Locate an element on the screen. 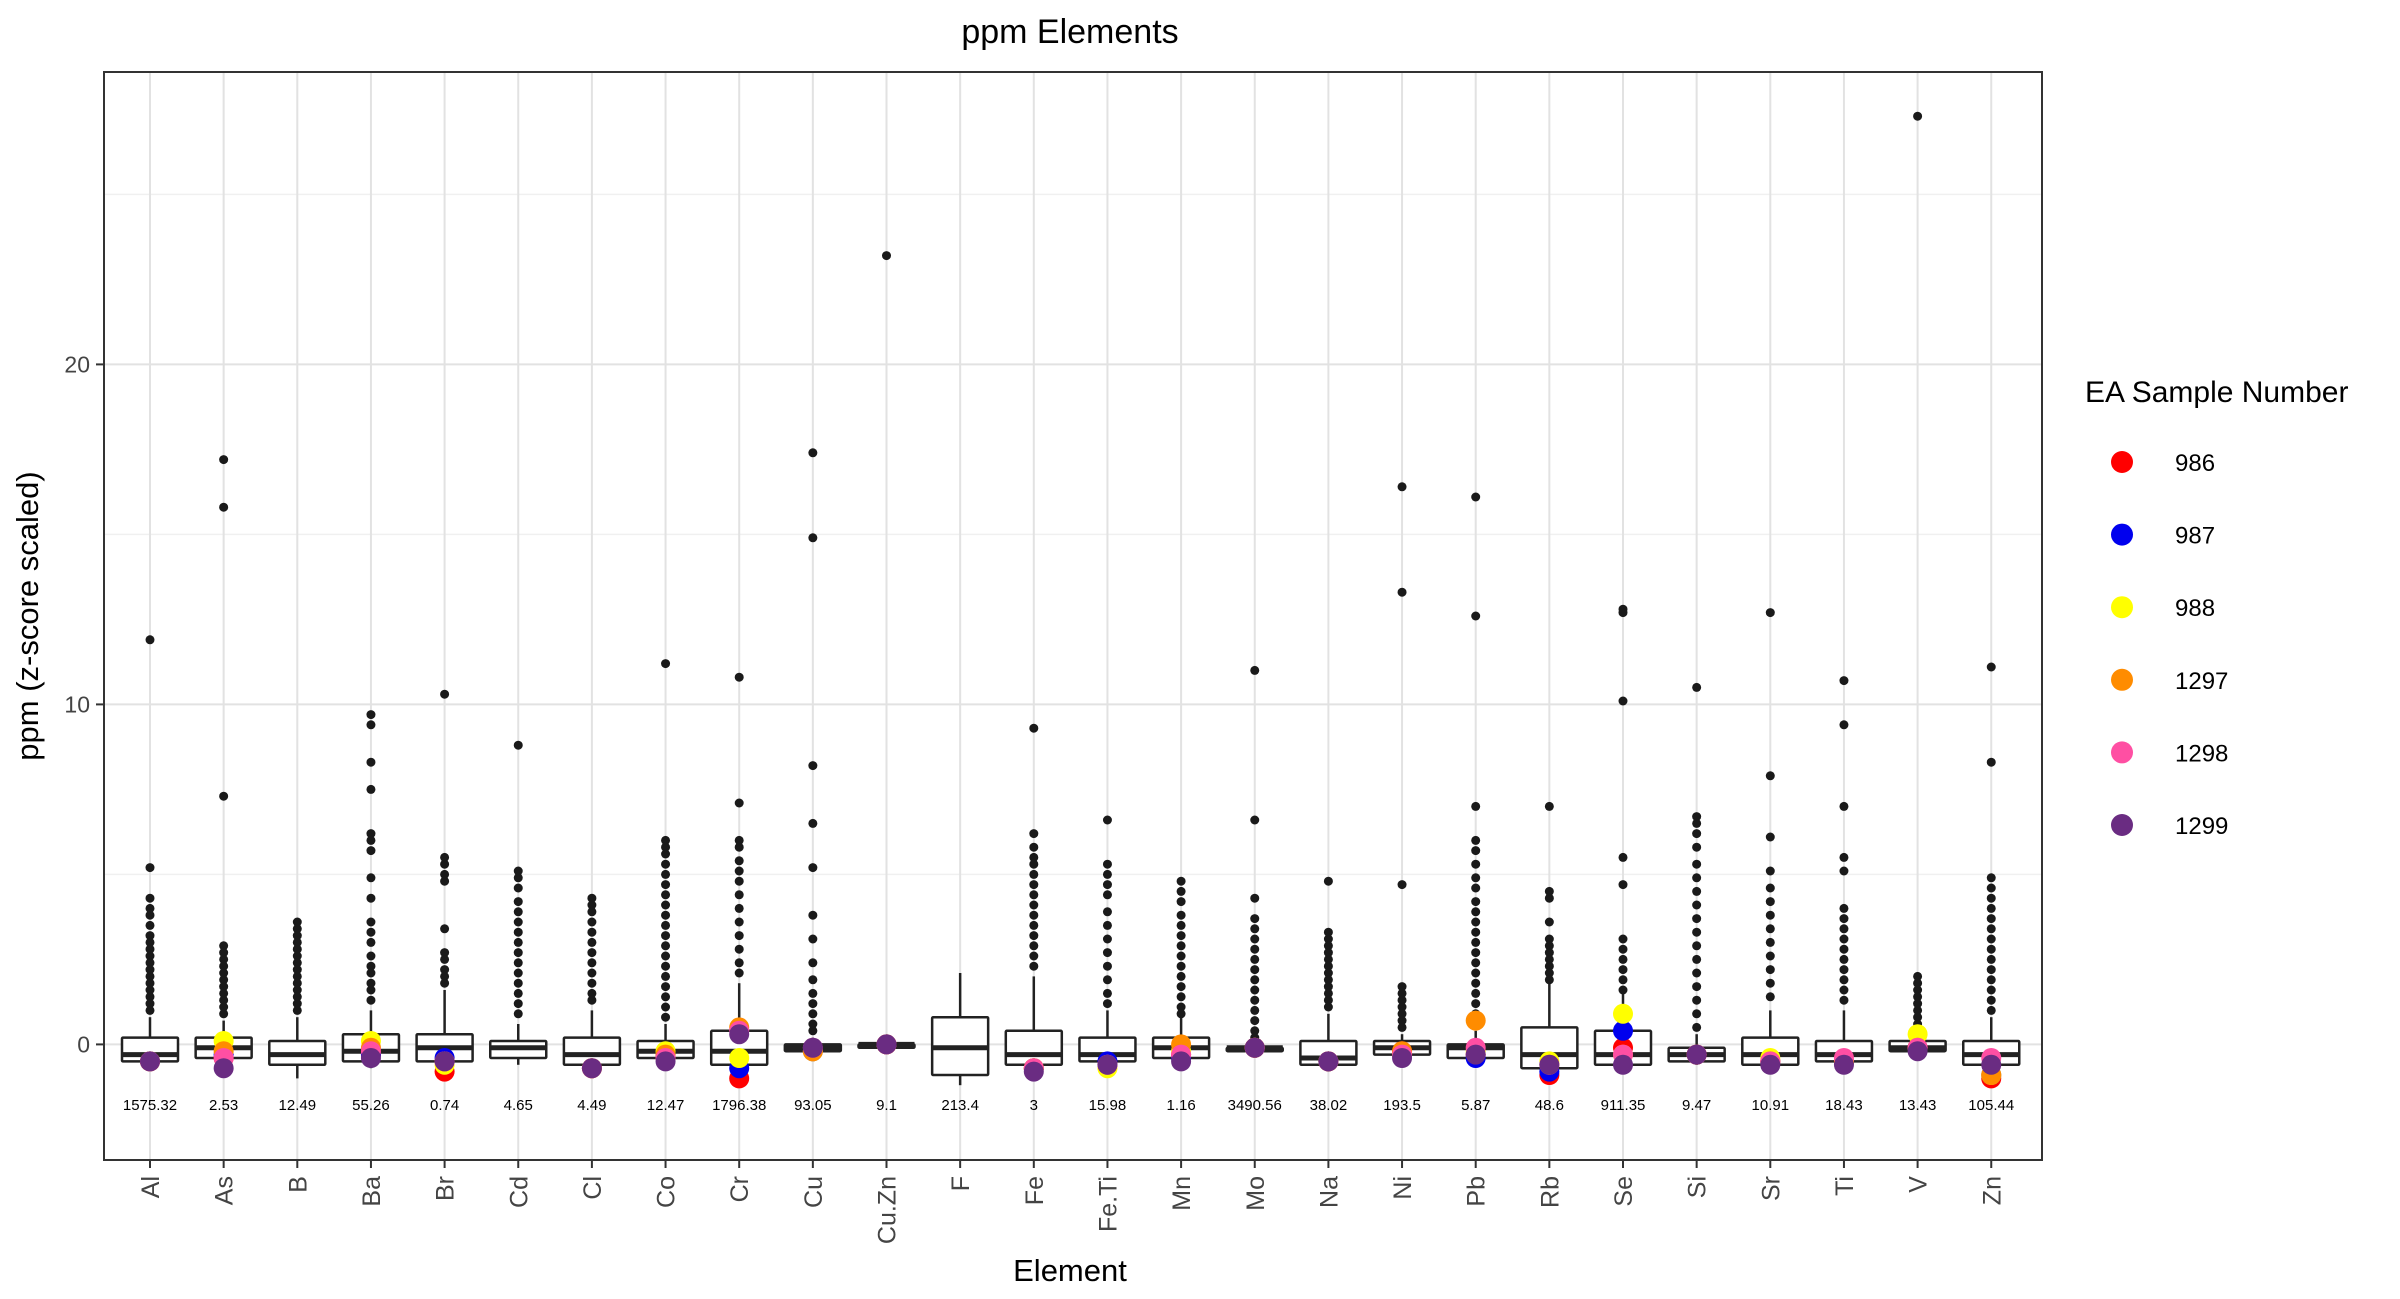 This screenshot has width=2400, height=1299. annotation-label: 9.1 is located at coordinates (886, 1105).